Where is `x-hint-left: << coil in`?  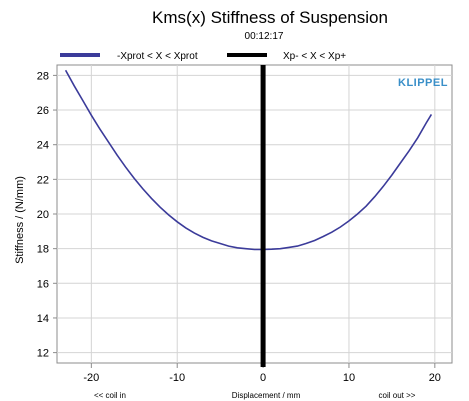
x-hint-left: << coil in is located at coordinates (110, 395).